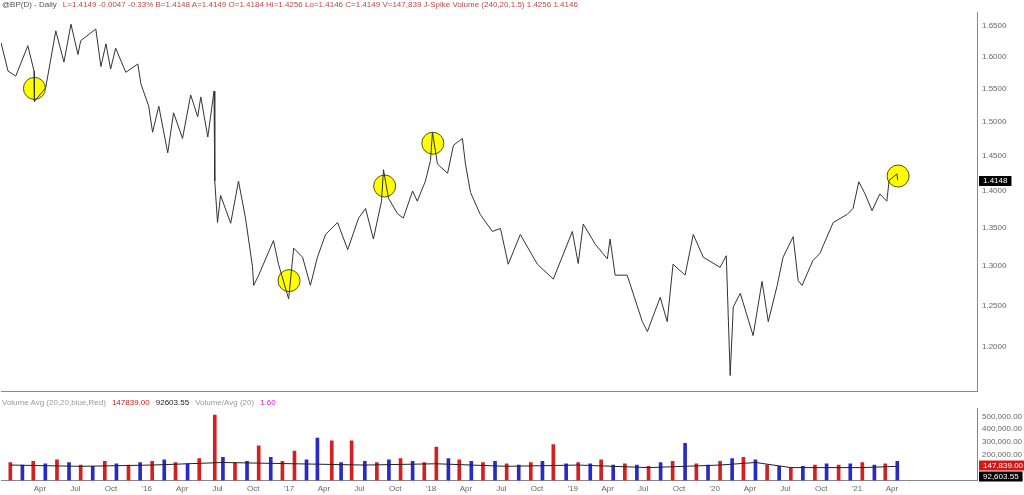 Image resolution: width=1024 pixels, height=495 pixels. Describe the element at coordinates (29, 4) in the screenshot. I see `chart-title: @BP(D) - Daily` at that location.